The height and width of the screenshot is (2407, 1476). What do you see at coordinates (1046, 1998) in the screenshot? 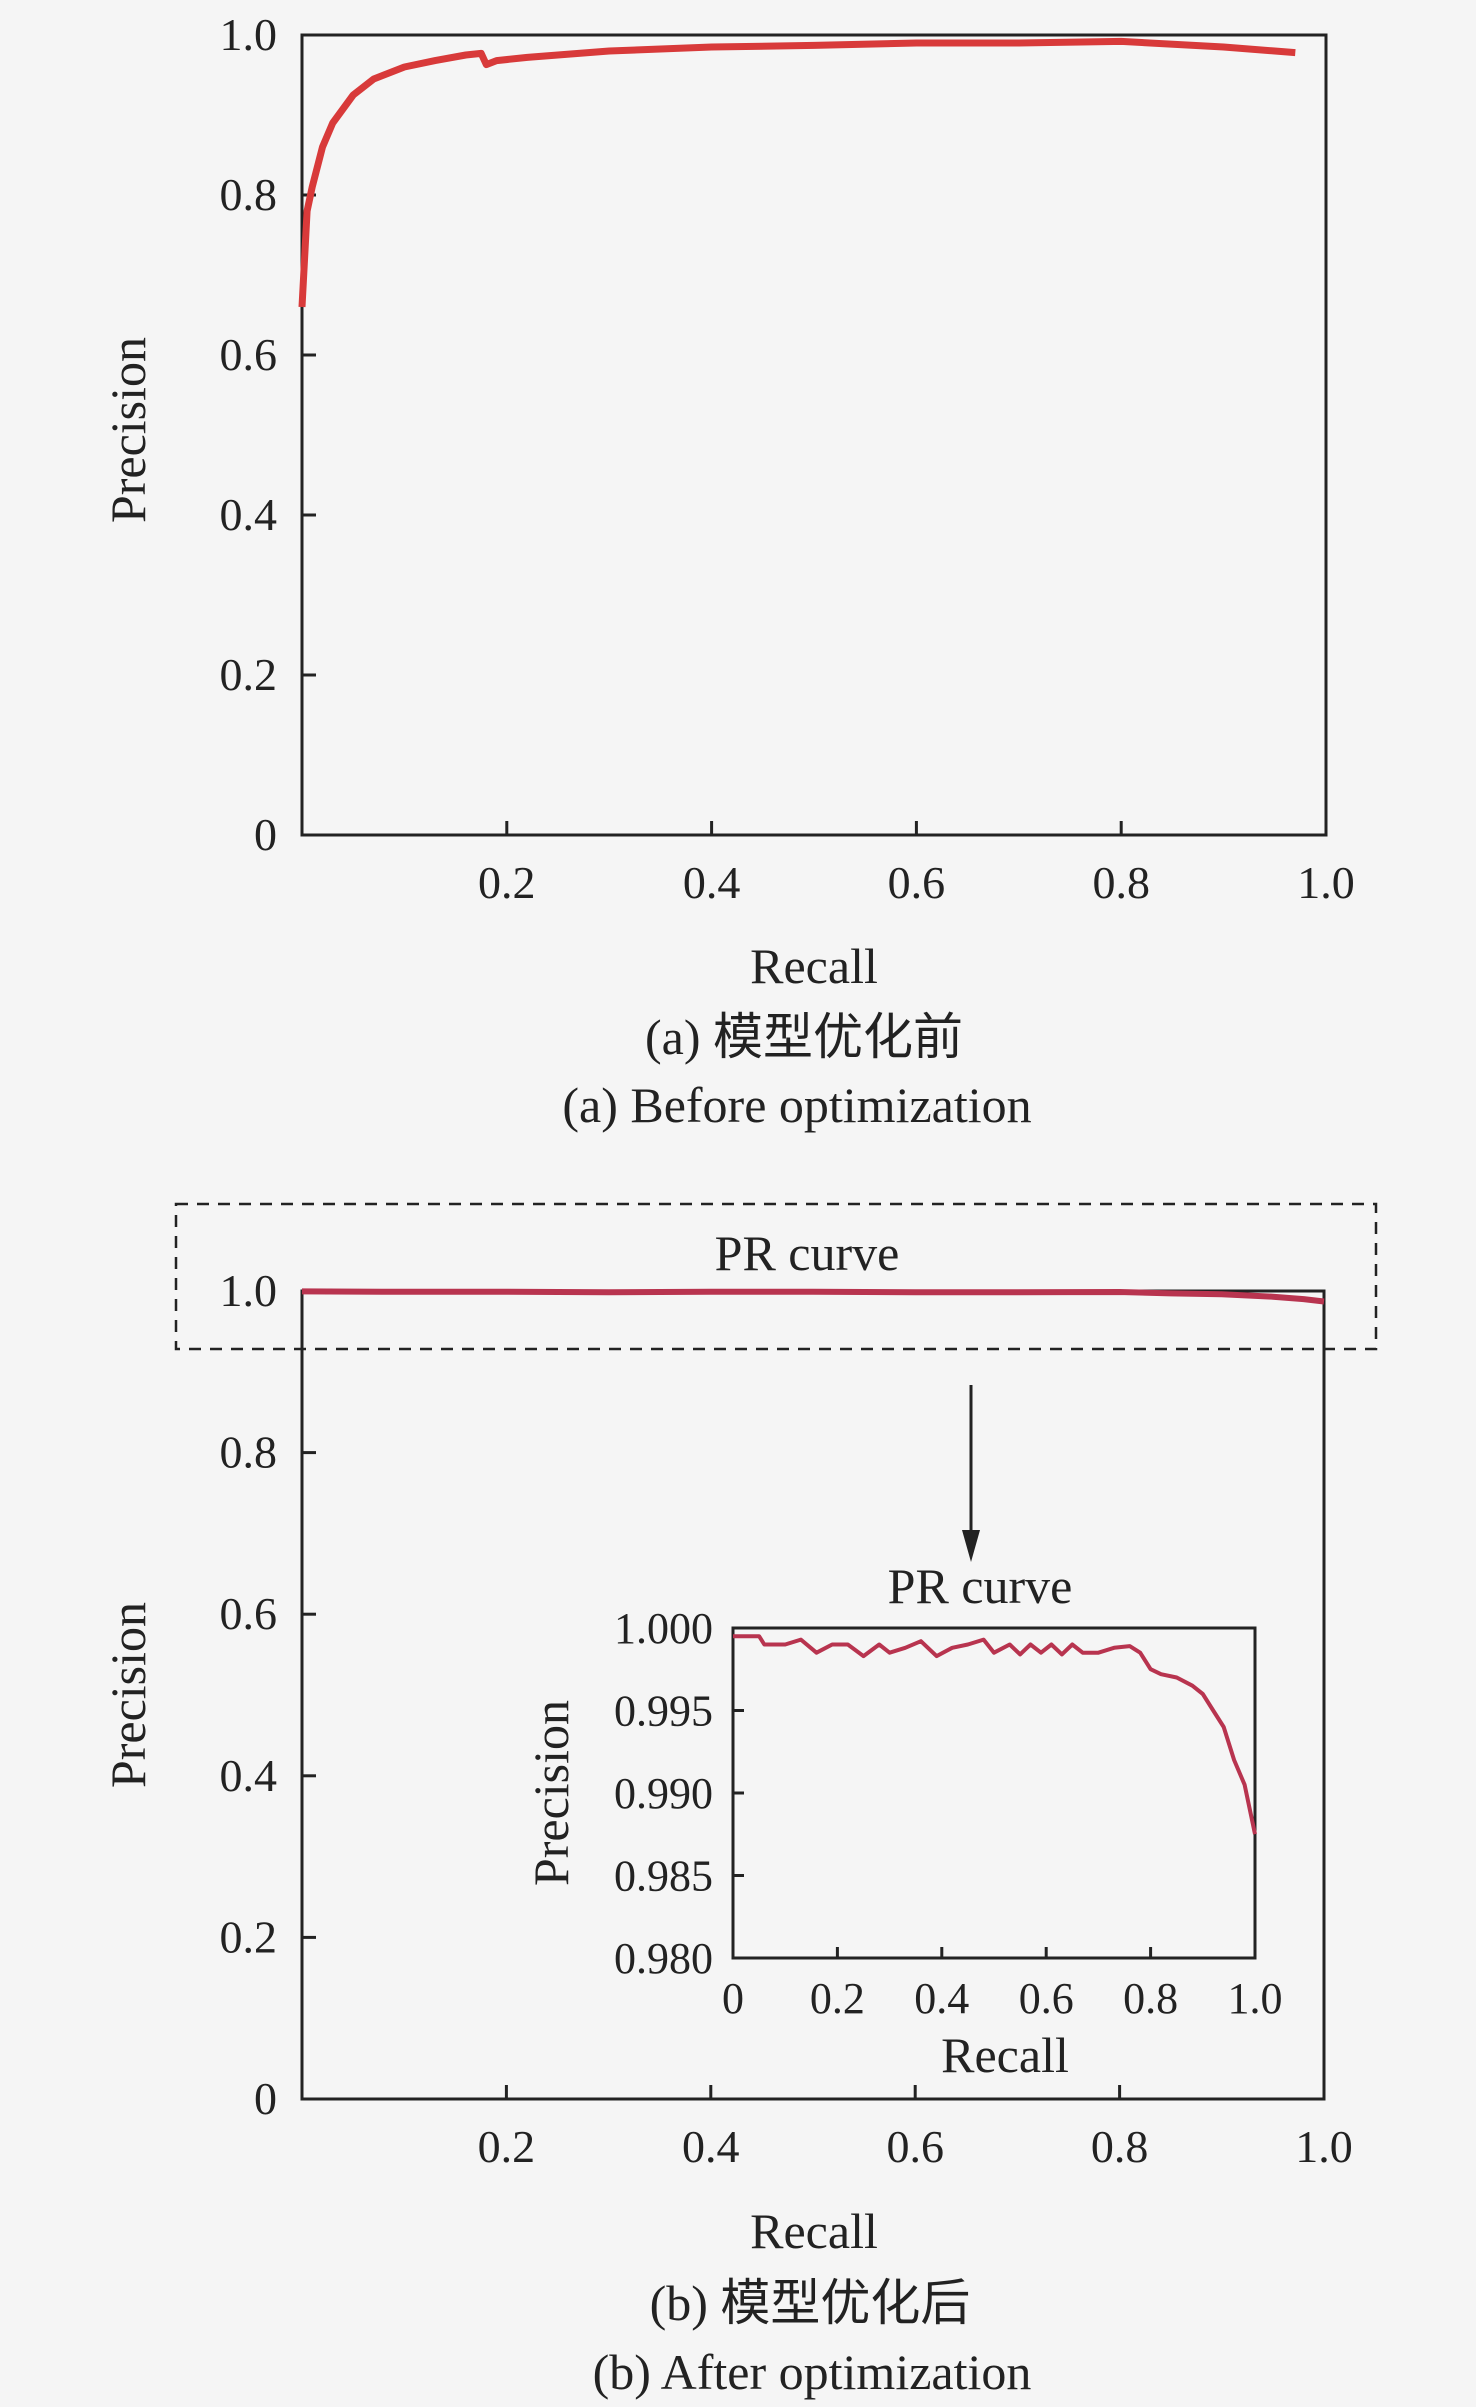
I see `inset-x-tick-label: 0.6` at bounding box center [1046, 1998].